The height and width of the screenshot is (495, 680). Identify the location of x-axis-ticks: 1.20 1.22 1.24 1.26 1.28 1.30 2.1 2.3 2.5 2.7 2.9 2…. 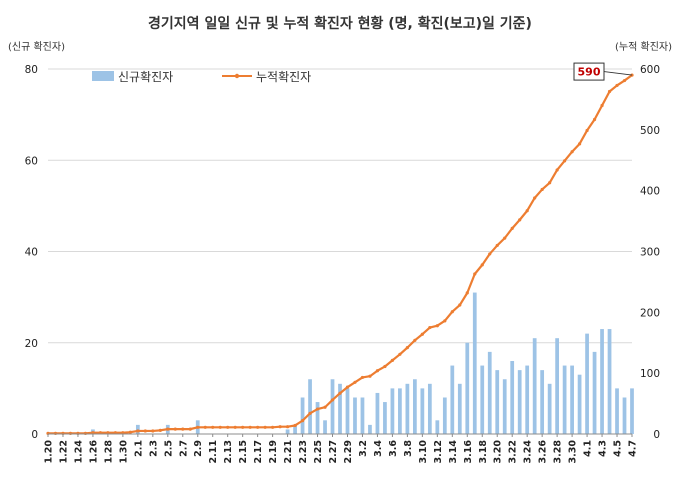
(341, 448).